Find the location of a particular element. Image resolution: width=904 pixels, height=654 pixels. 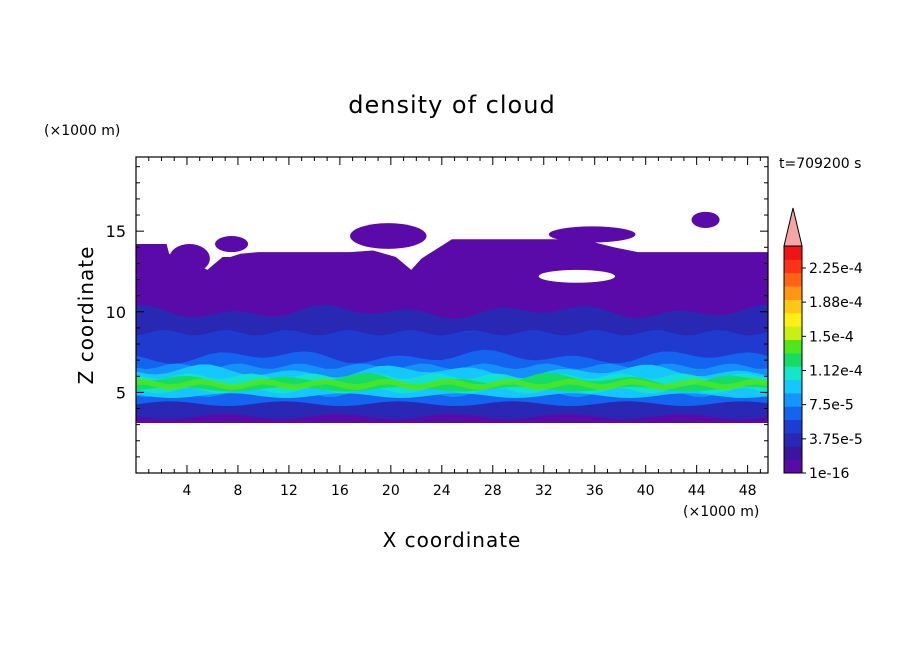

x-unit-label: (×1000 m) is located at coordinates (721, 512).